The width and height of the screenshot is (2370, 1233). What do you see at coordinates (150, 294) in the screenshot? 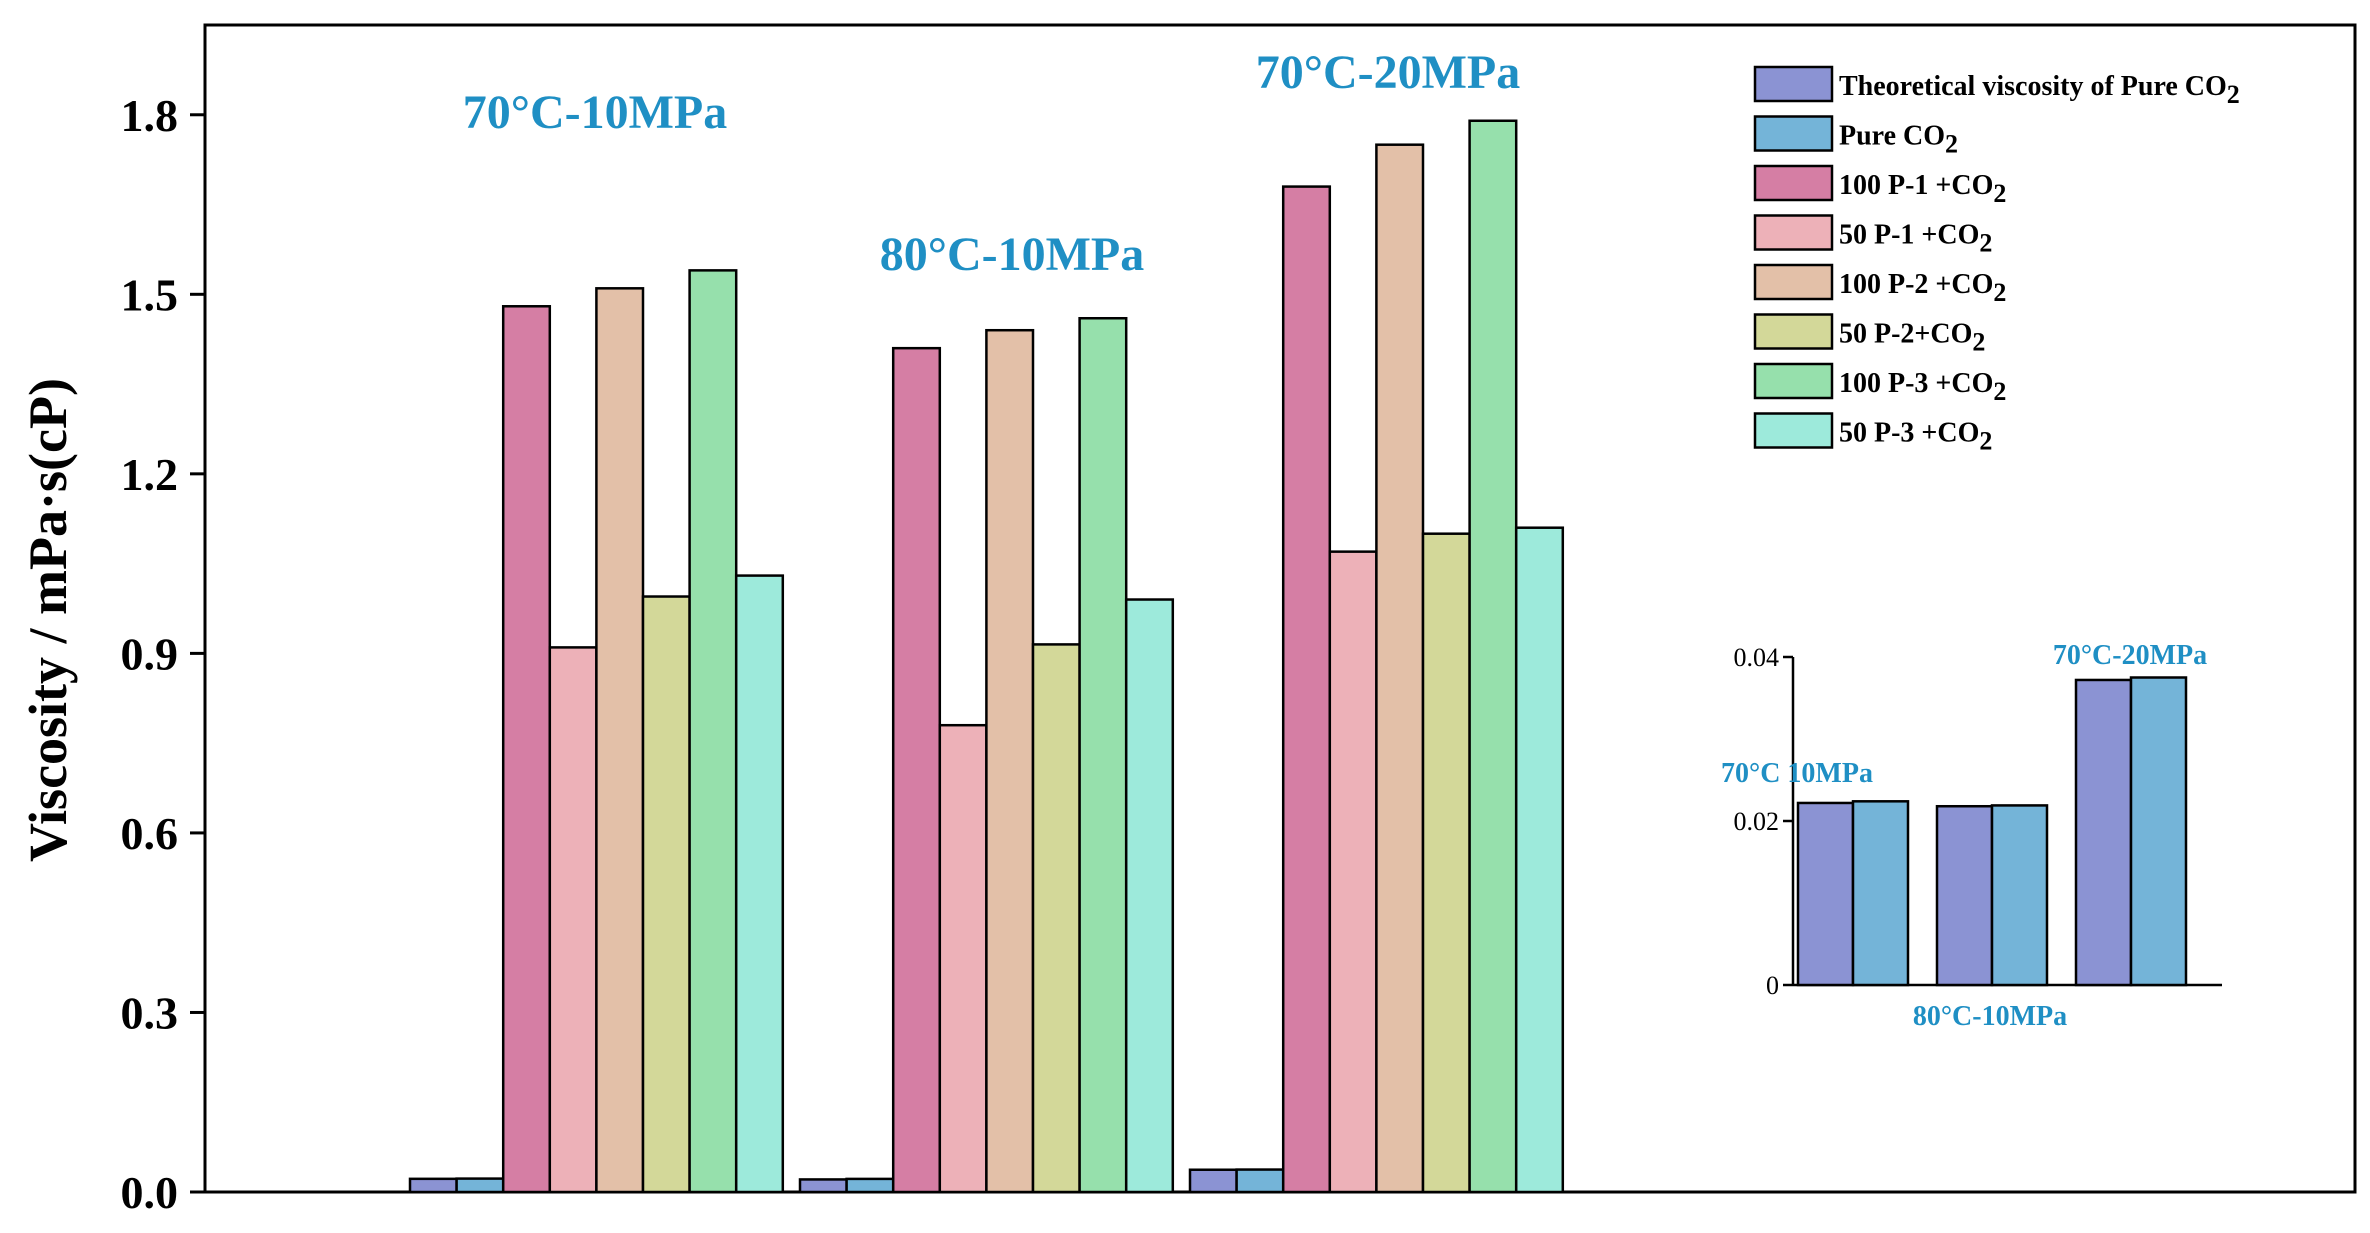
I see `y-tick-label: 1.5` at bounding box center [150, 294].